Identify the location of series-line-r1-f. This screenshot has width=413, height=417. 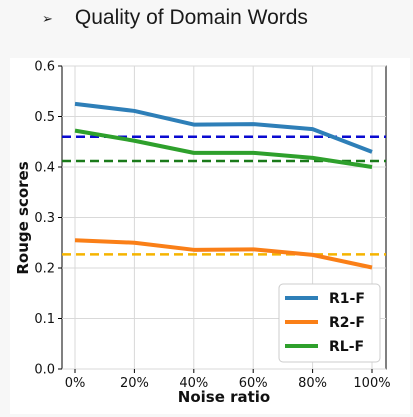
(223, 127).